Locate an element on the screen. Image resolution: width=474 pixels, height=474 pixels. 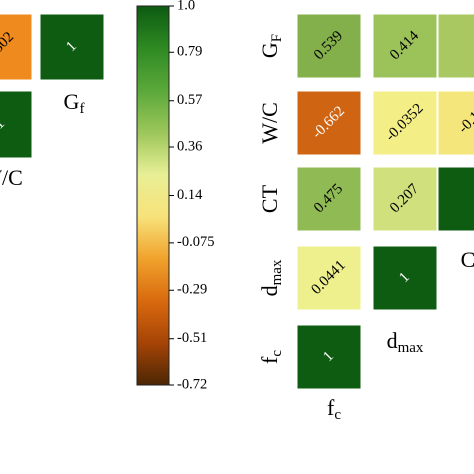
colorbar-tick-label-7: -0.51 is located at coordinates (192, 338).